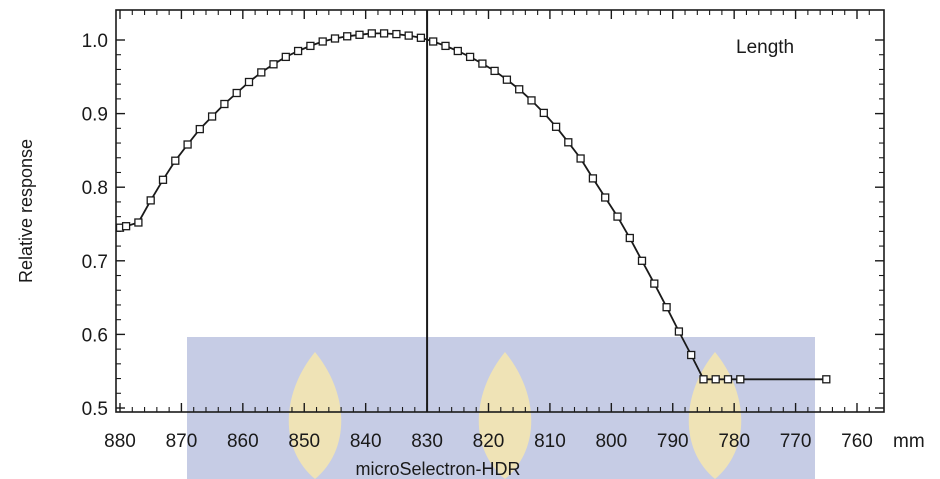  Describe the element at coordinates (26, 211) in the screenshot. I see `y-axis-title: Relative response` at that location.